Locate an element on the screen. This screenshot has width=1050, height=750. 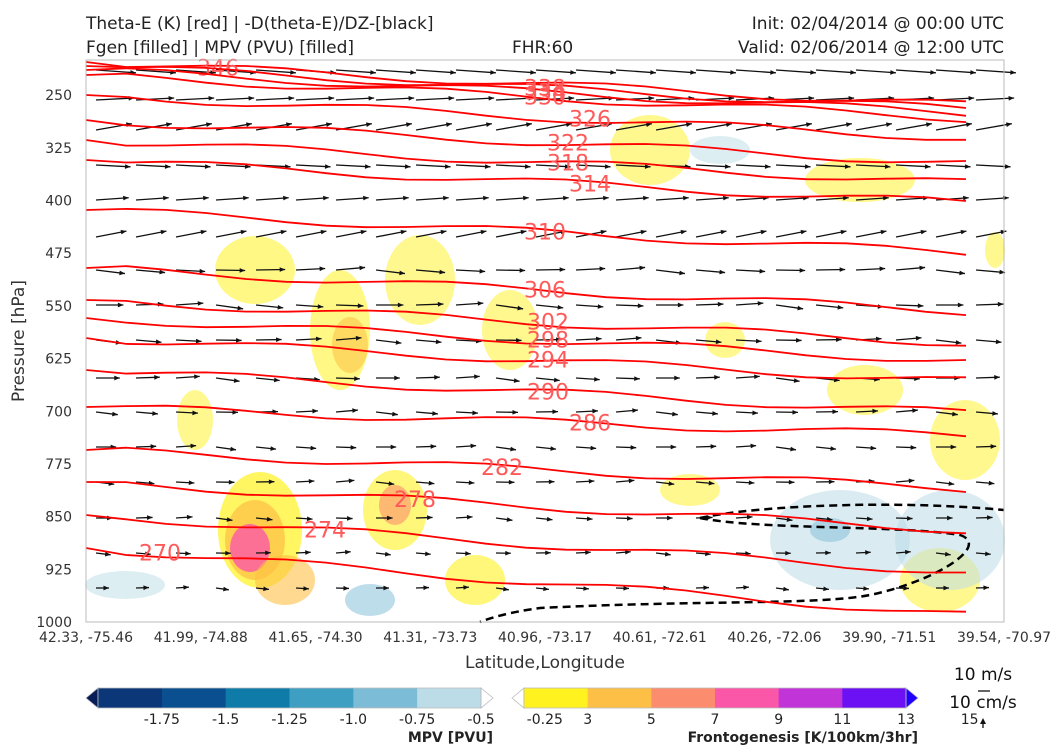
fgen-colorbar-end-left is located at coordinates (518, 698).